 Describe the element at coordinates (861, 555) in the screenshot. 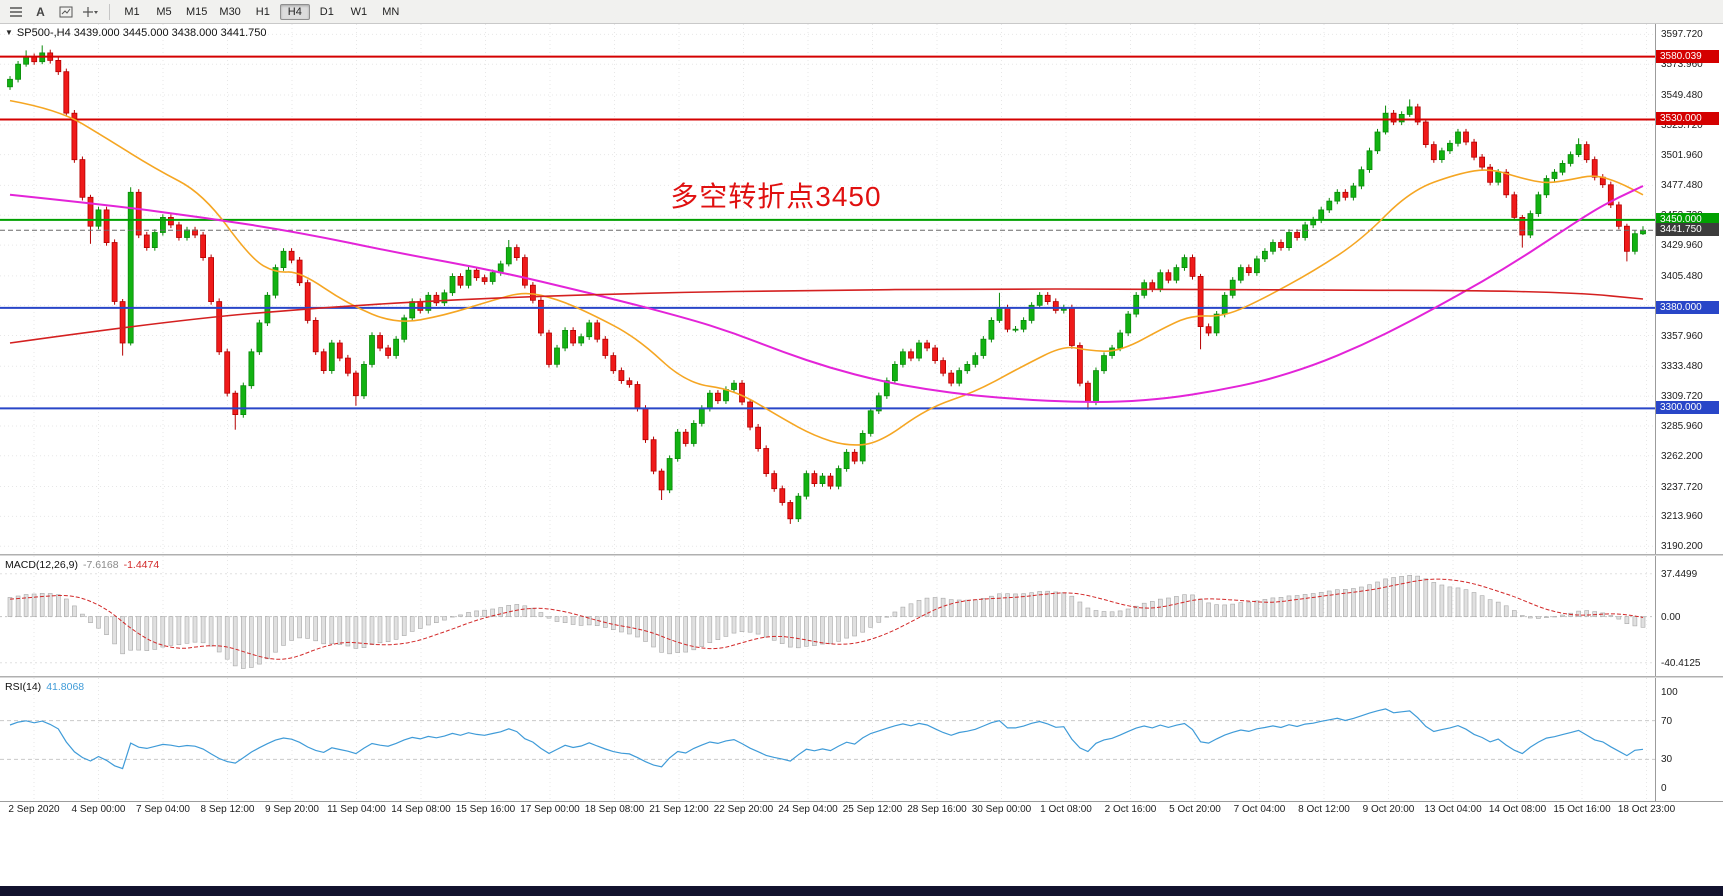

I see `panel-separator-macd` at that location.